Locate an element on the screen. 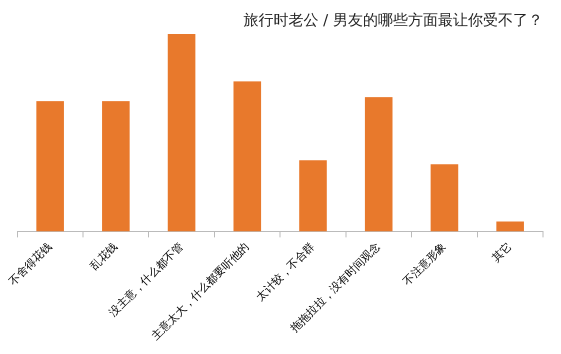 The height and width of the screenshot is (354, 561). x-tick-label: 乱花钱 is located at coordinates (103, 256).